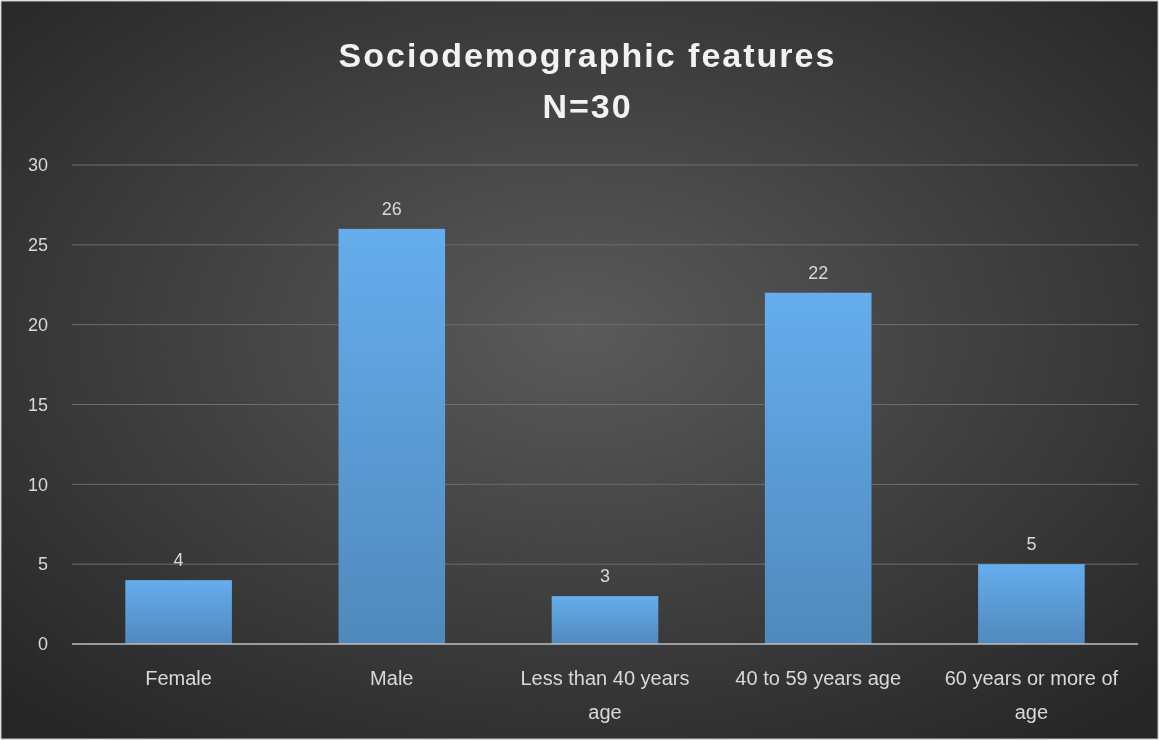 Image resolution: width=1159 pixels, height=740 pixels. I want to click on x-tick-label: 40 to 59 years age, so click(818, 678).